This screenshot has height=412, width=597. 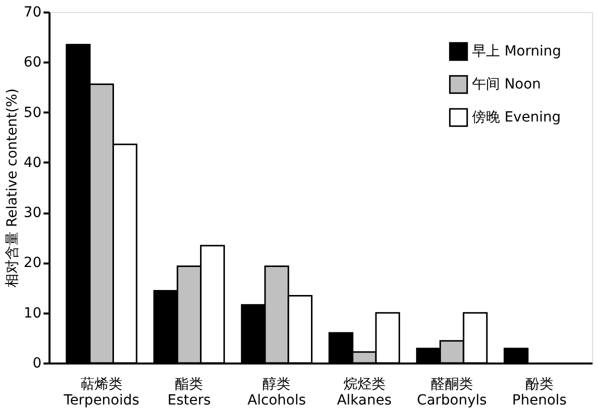 I want to click on x-tick-label: 醛酮类 Carbonyls, so click(x=451, y=392).